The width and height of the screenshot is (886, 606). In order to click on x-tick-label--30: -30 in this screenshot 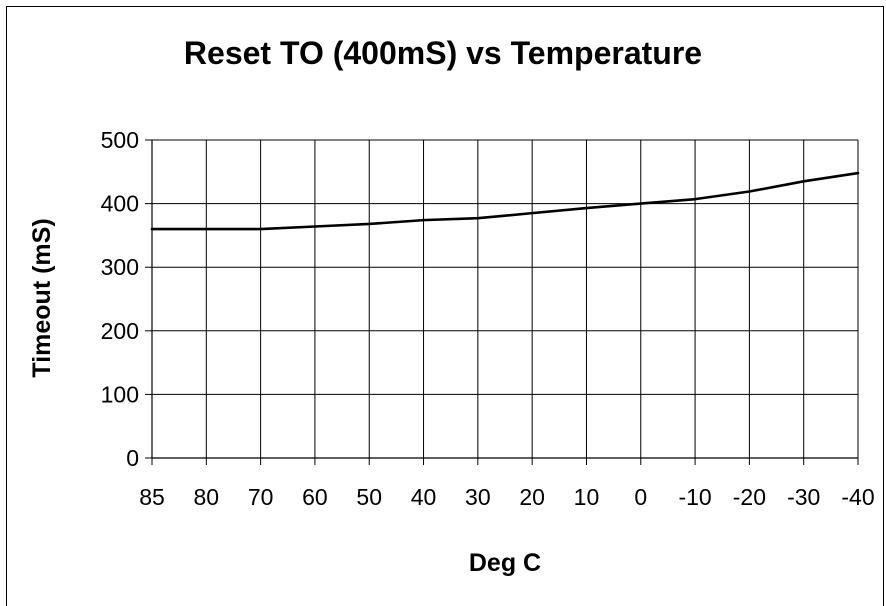, I will do `click(803, 497)`.